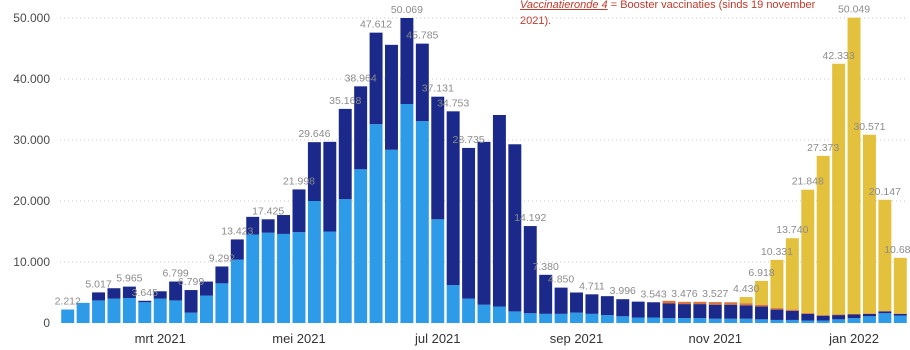 The image size is (910, 350). What do you see at coordinates (31, 18) in the screenshot?
I see `y-tick-label: 50.000` at bounding box center [31, 18].